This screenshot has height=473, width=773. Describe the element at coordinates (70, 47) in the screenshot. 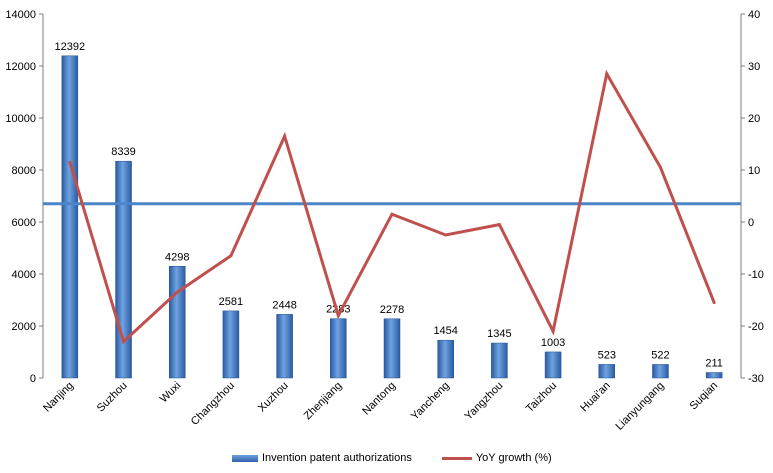

I see `bar-data-label: 12392` at that location.